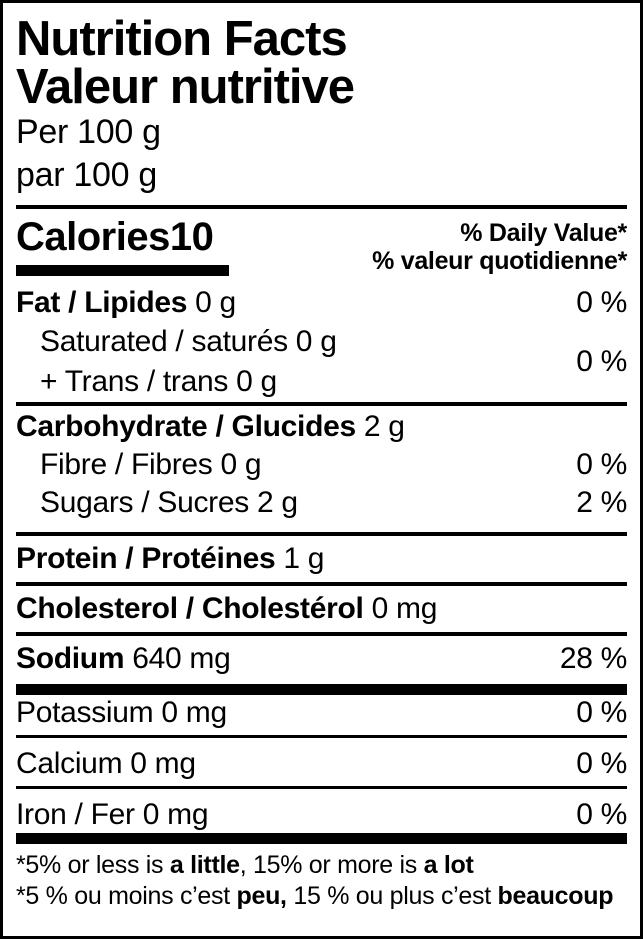 Image resolution: width=643 pixels, height=939 pixels. I want to click on fat-daily-value: 0 %, so click(601, 302).